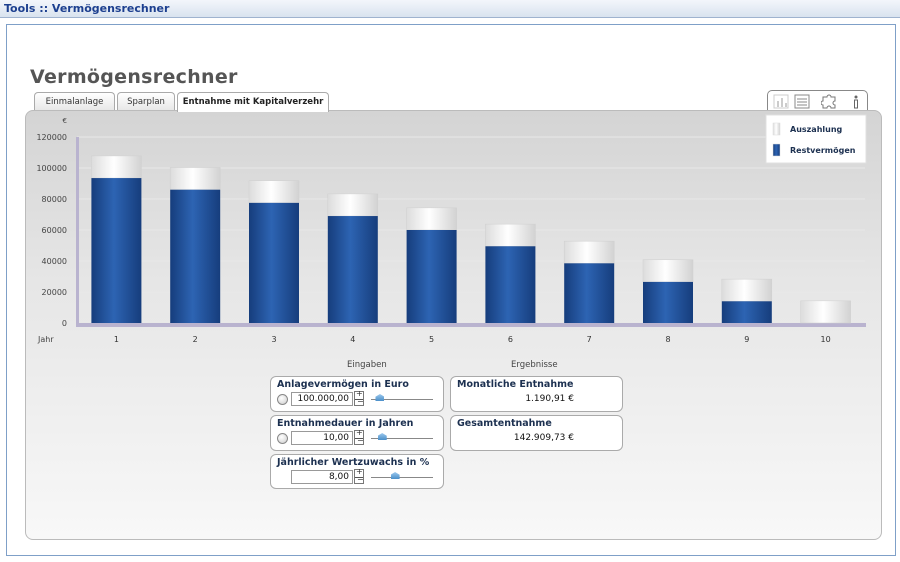 Image resolution: width=900 pixels, height=562 pixels. What do you see at coordinates (282, 438) in the screenshot?
I see `entnahmedauer-radio` at bounding box center [282, 438].